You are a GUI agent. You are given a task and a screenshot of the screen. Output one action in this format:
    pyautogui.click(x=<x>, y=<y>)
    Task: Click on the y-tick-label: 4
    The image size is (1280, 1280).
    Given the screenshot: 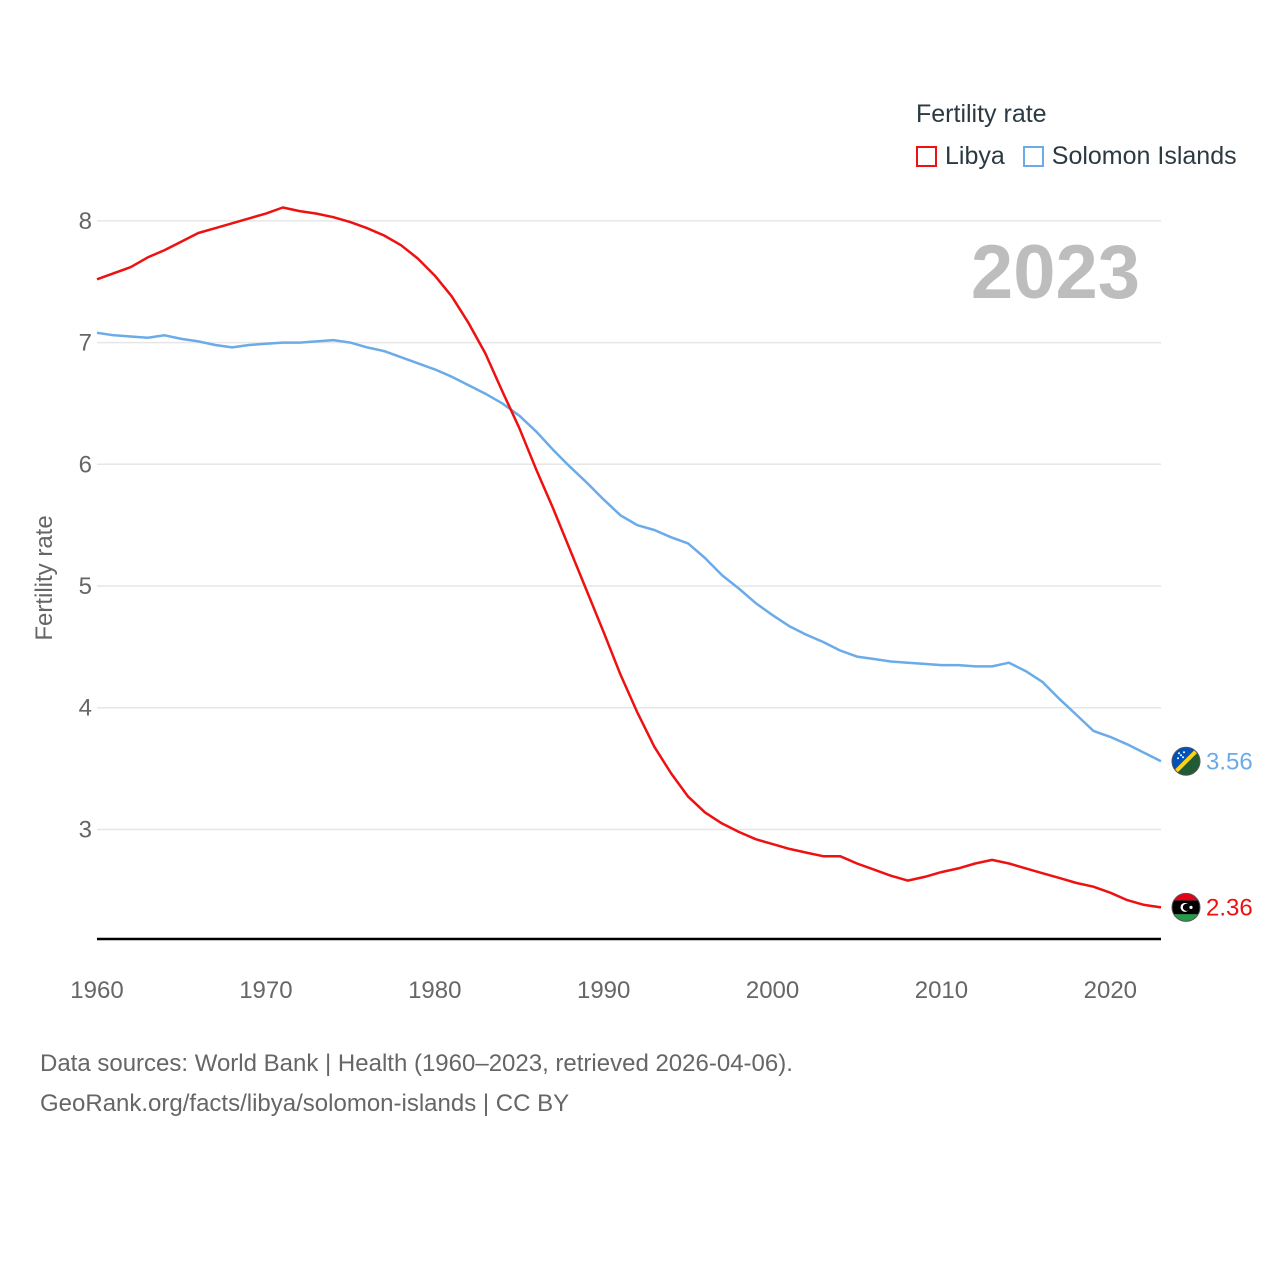 What is the action you would take?
    pyautogui.click(x=85, y=708)
    